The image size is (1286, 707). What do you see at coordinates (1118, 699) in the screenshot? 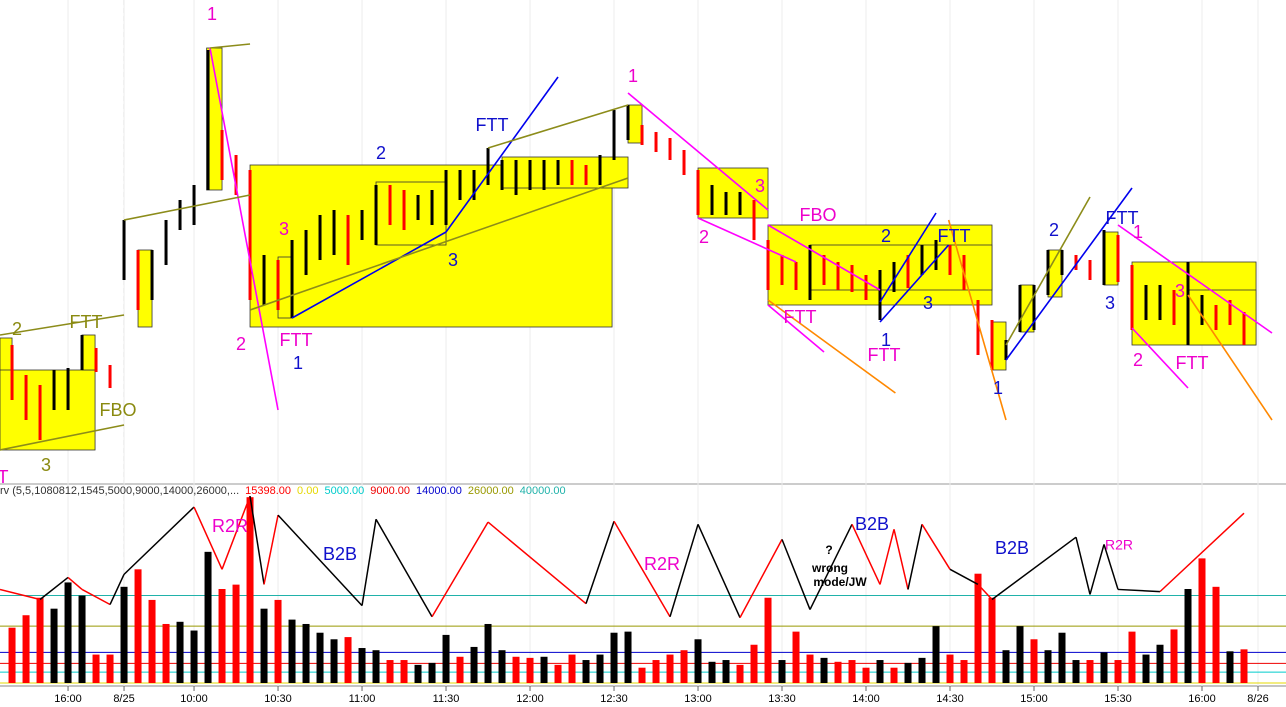
I see `x-tick-label: 15:30` at bounding box center [1118, 699].